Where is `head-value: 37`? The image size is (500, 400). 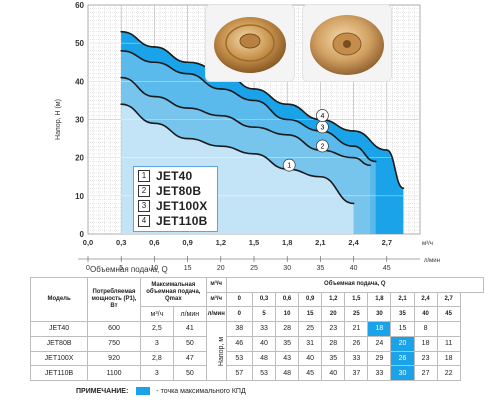 head-value: 37 is located at coordinates (356, 373).